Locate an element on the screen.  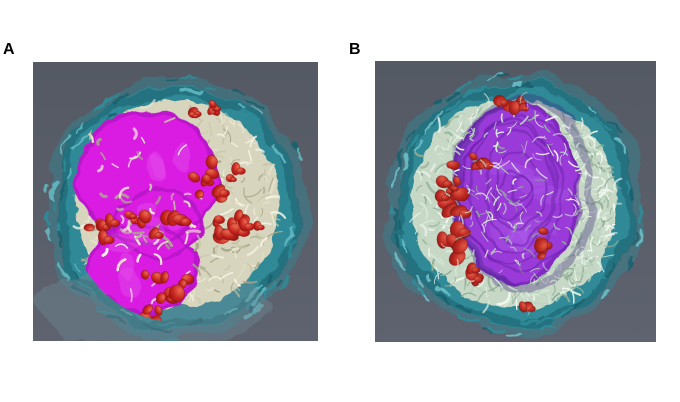
panel-a-label: A is located at coordinates (9, 49).